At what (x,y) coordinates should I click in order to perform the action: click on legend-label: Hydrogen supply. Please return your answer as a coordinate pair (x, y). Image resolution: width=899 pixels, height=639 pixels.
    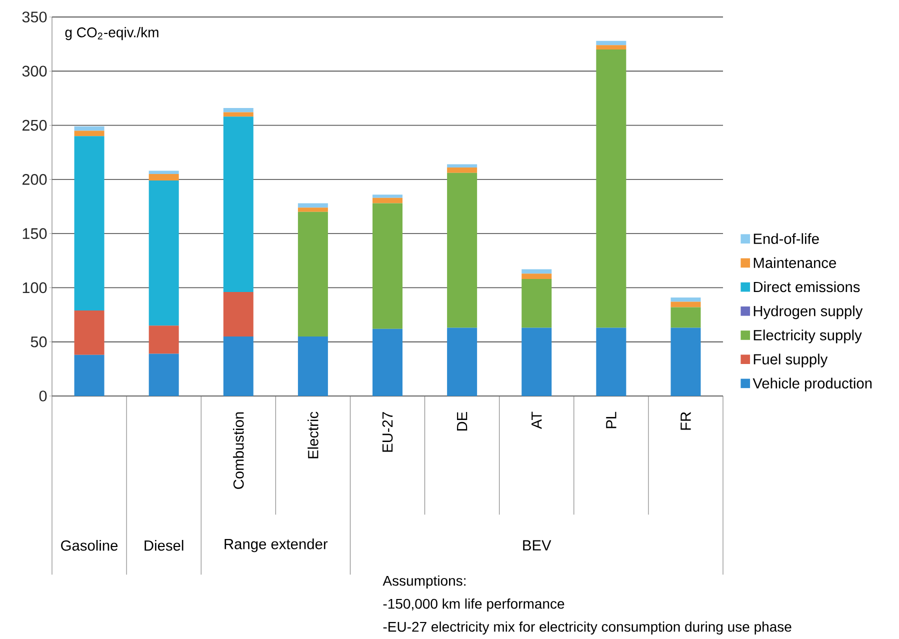
    Looking at the image, I should click on (808, 312).